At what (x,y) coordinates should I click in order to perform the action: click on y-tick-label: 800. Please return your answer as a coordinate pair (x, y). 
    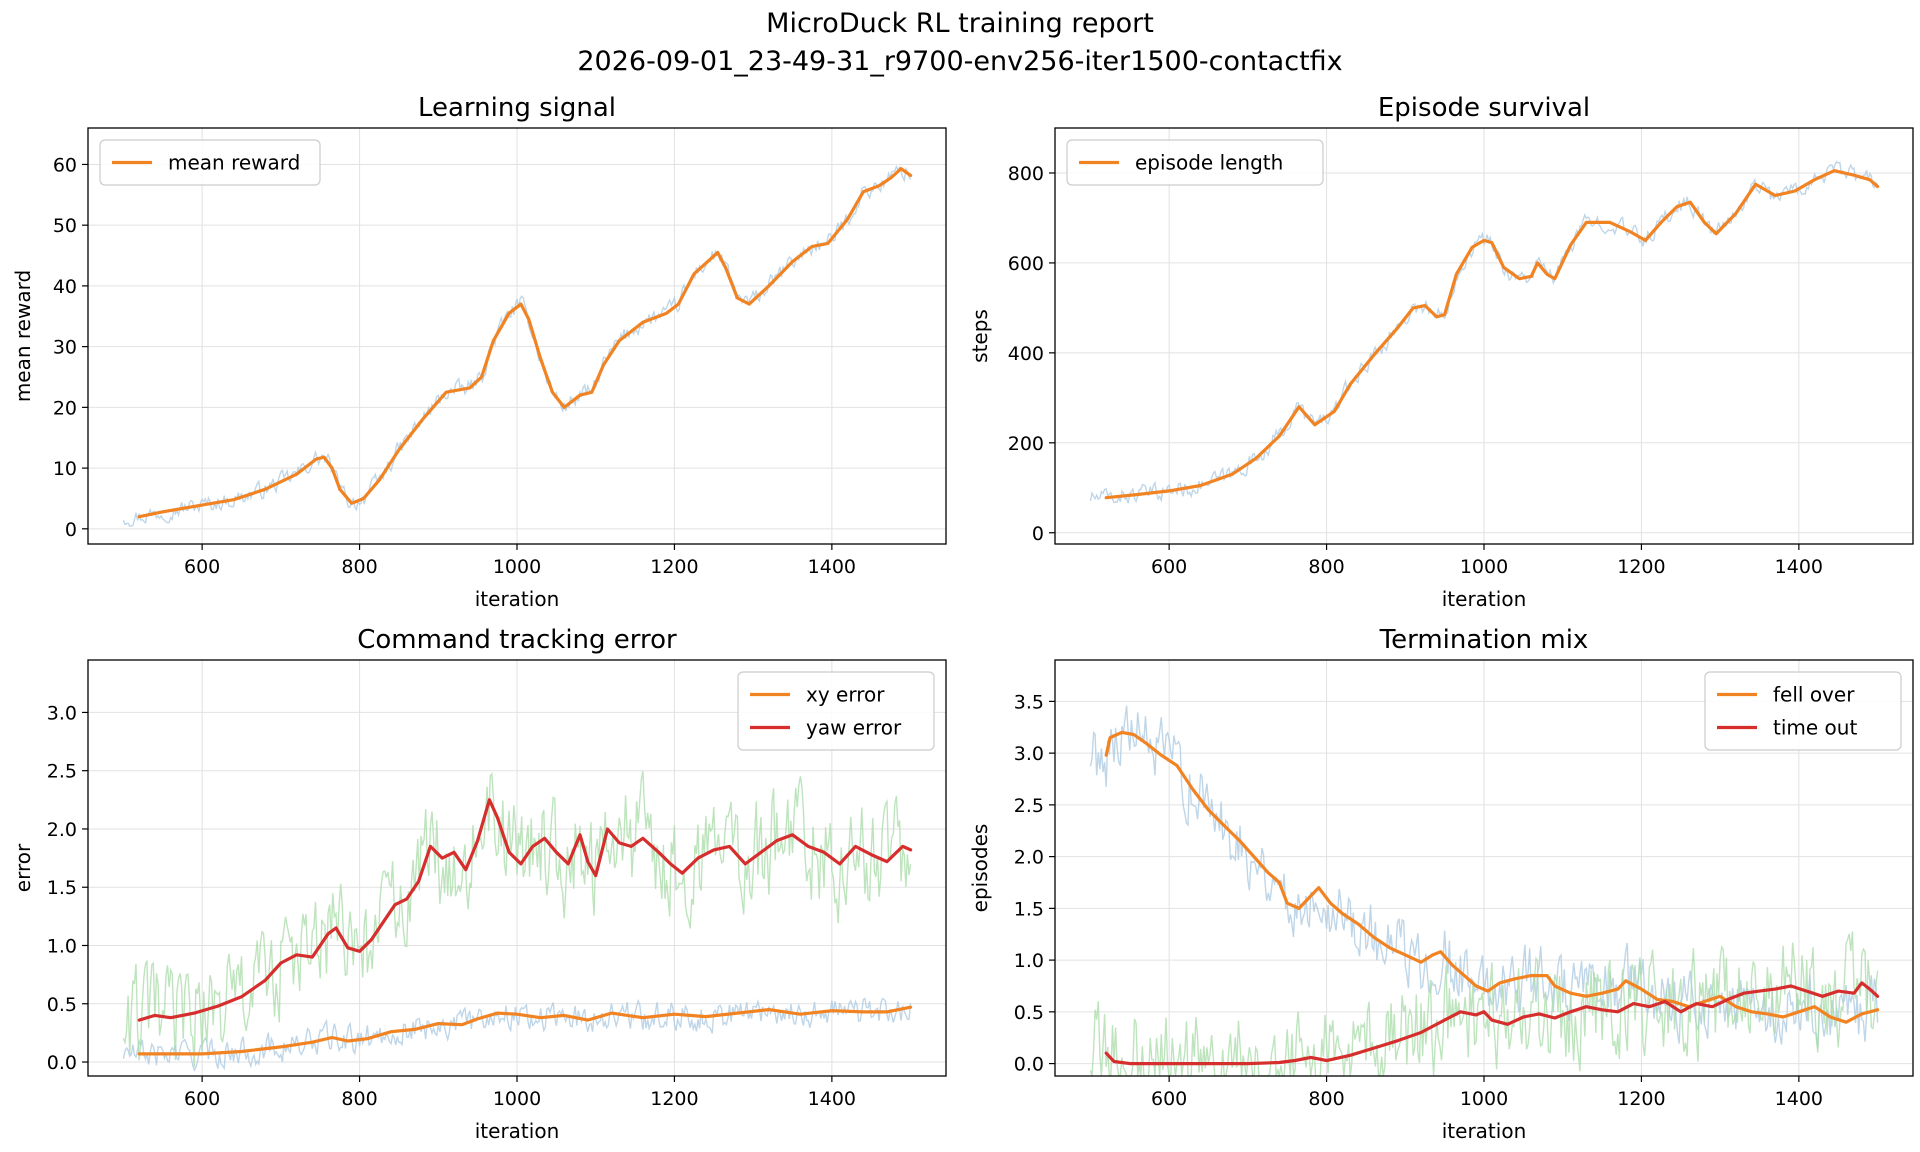
    Looking at the image, I should click on (1026, 174).